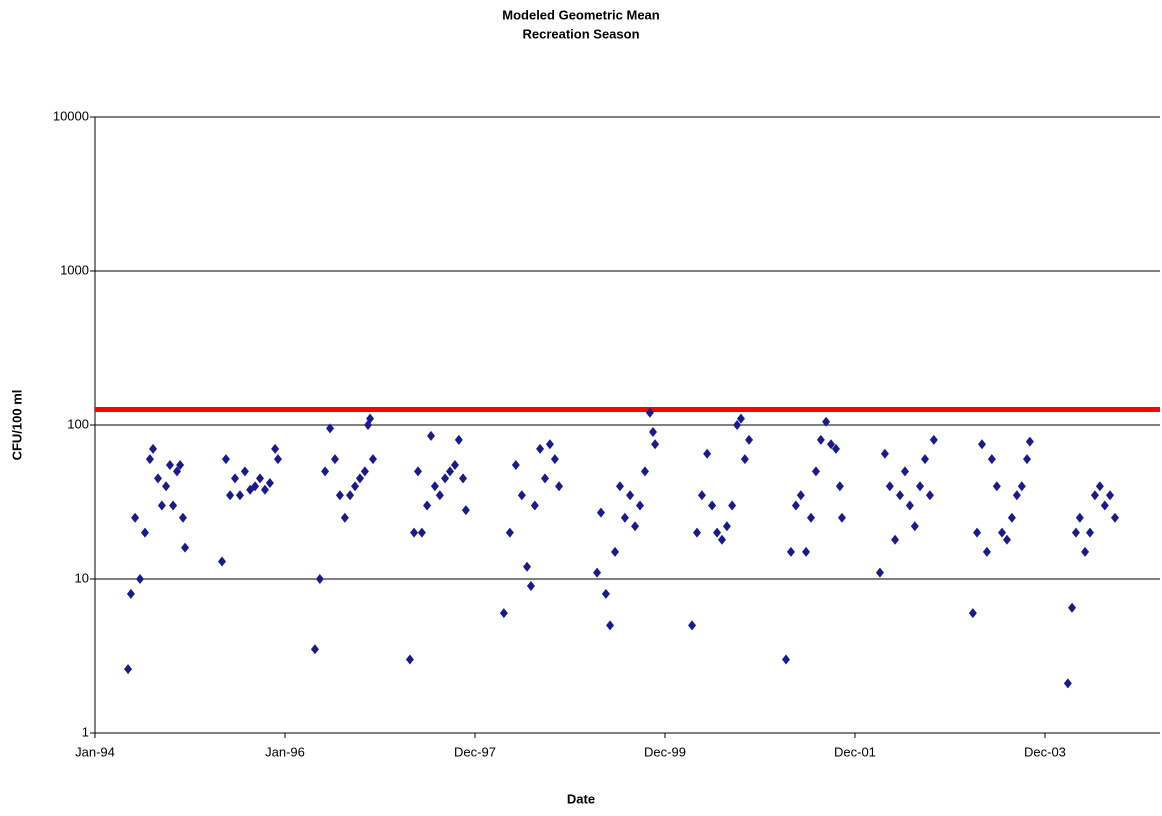  I want to click on y-axis-label: CFU/100 ml, so click(16, 425).